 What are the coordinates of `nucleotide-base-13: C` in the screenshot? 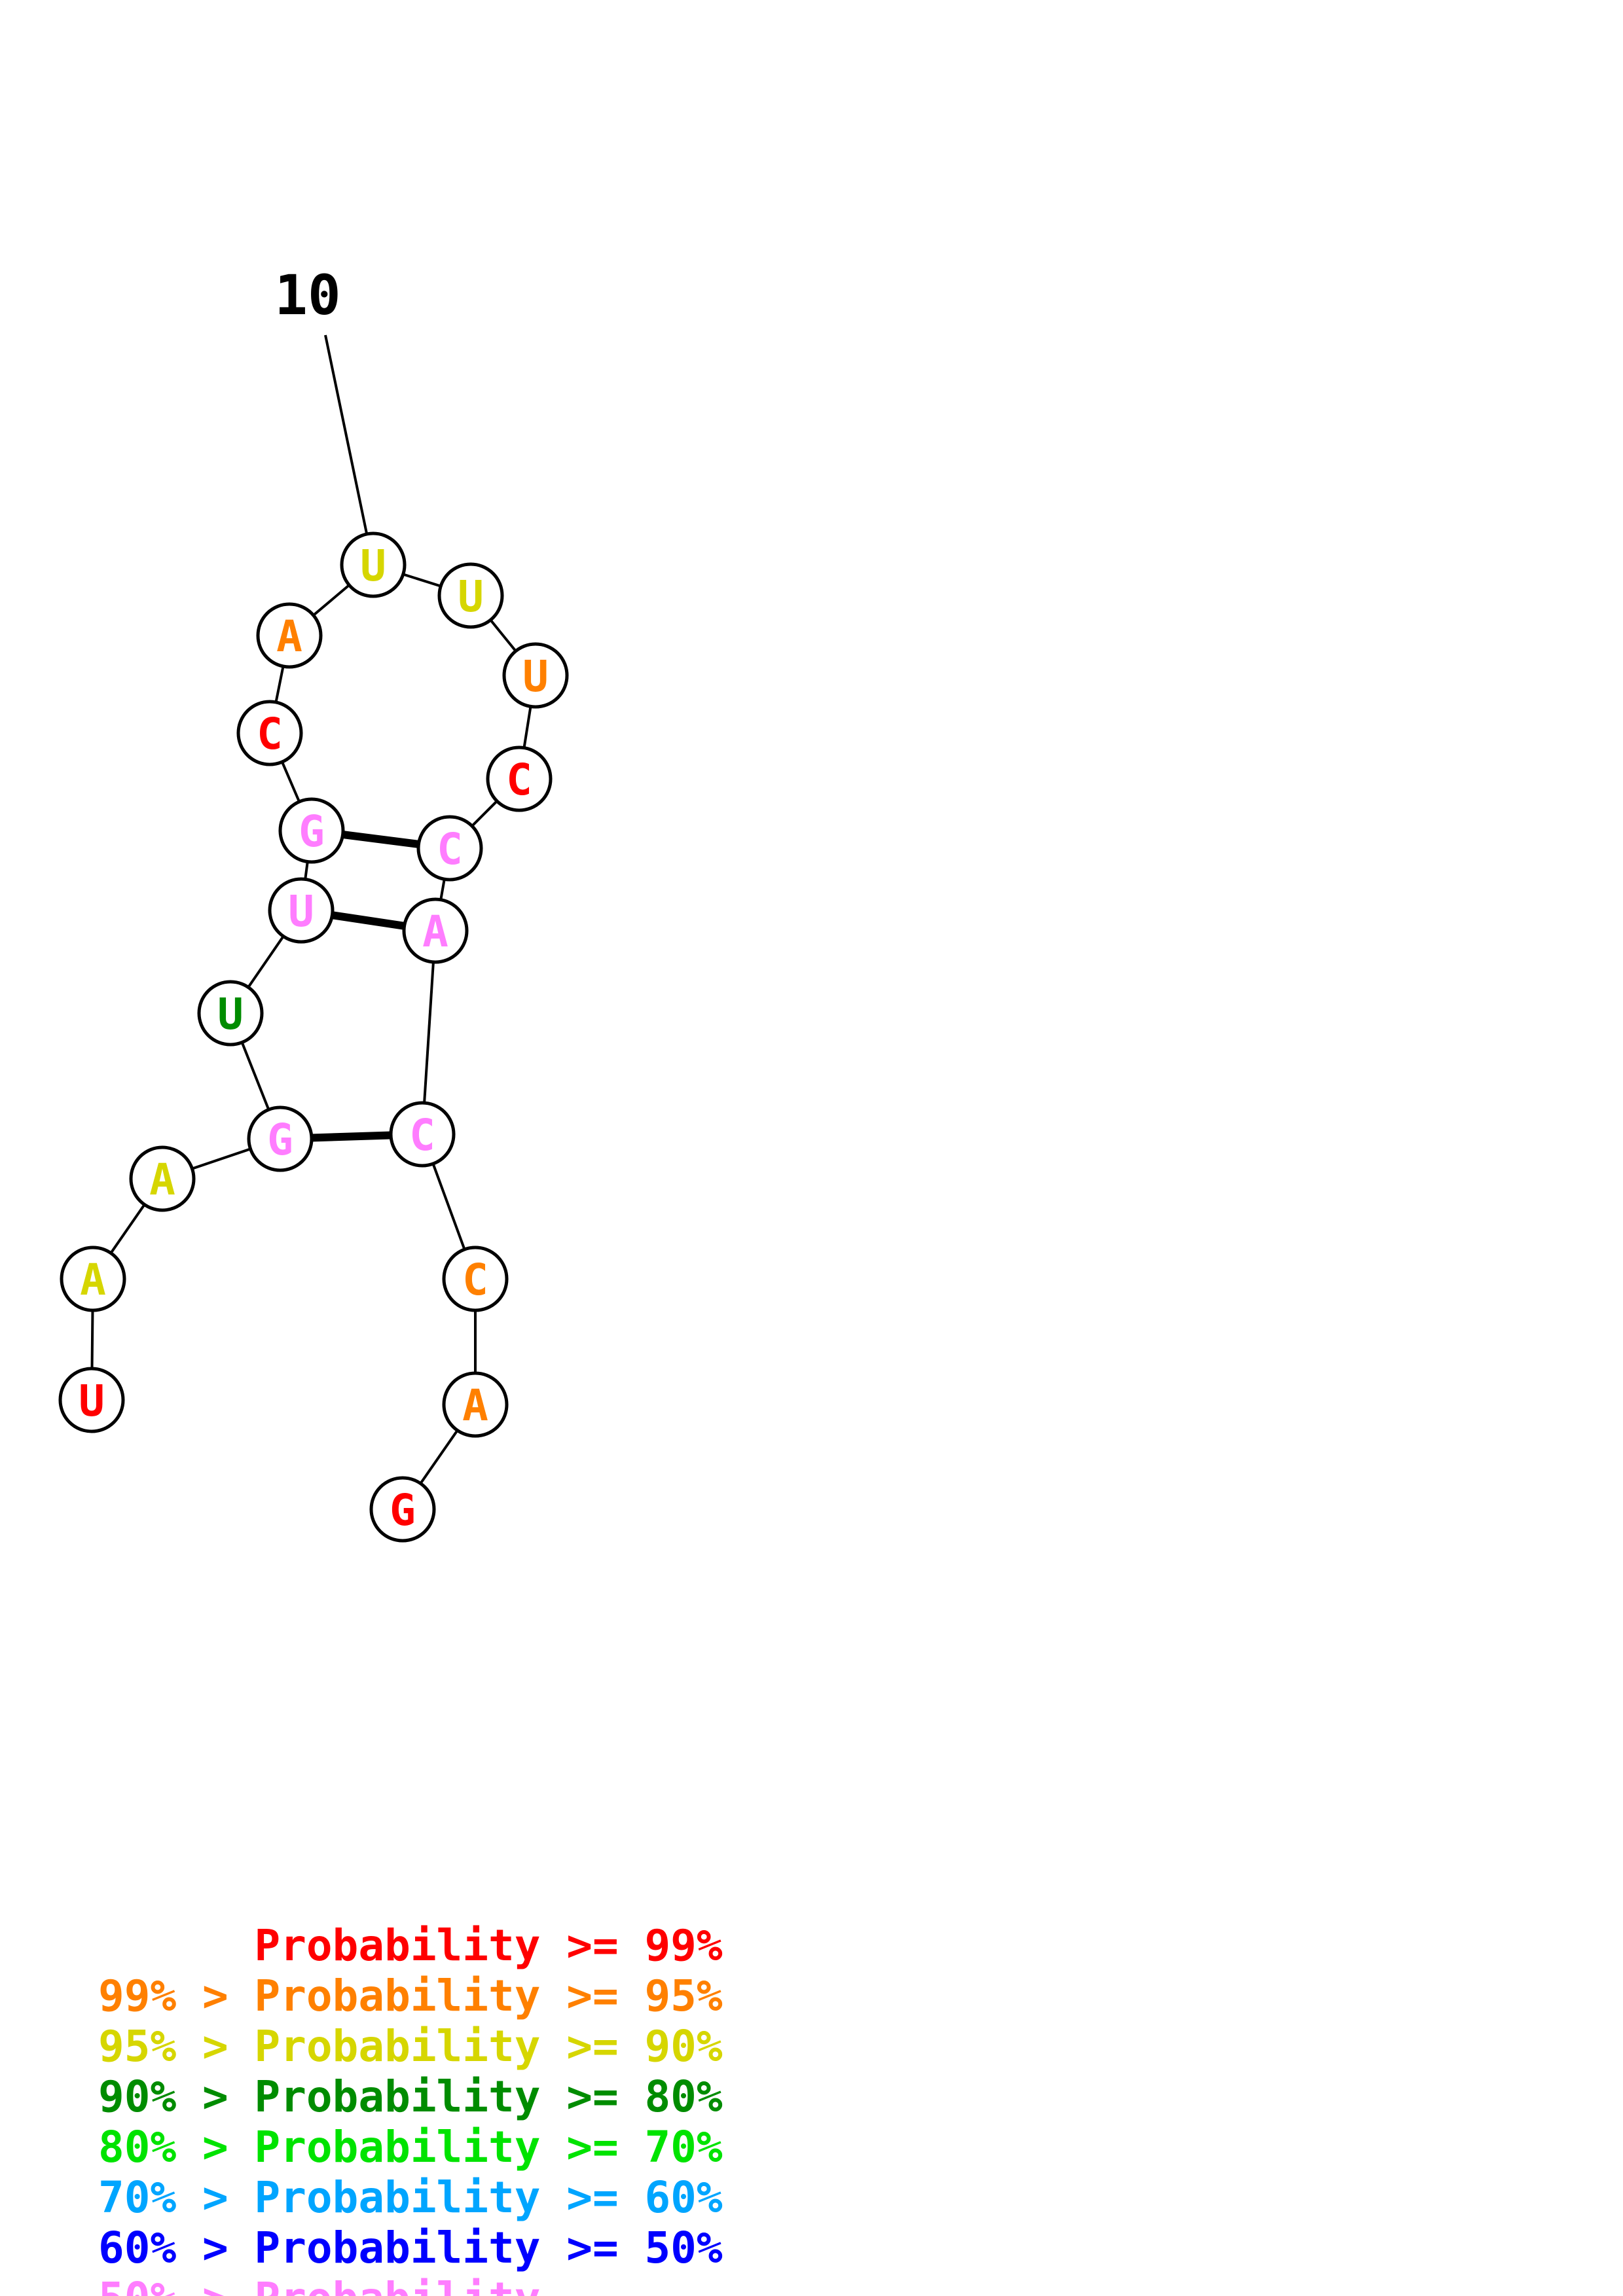 It's located at (519, 780).